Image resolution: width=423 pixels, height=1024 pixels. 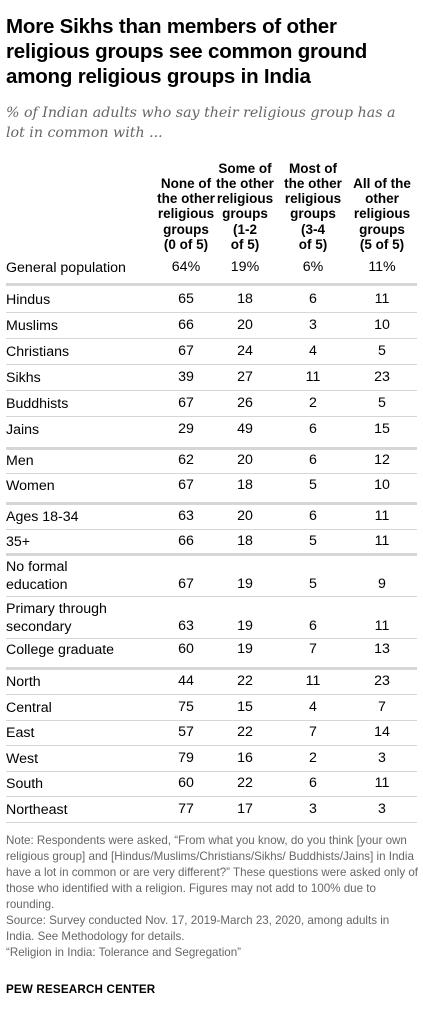 What do you see at coordinates (60, 650) in the screenshot?
I see `row-label: College graduate` at bounding box center [60, 650].